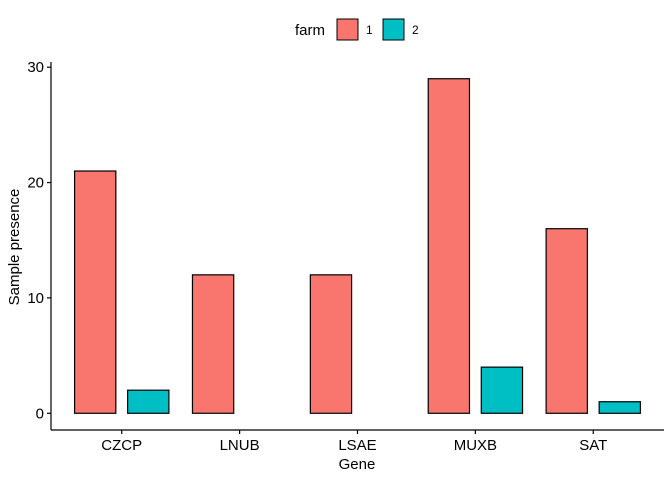 The image size is (672, 480). I want to click on x-tick-label-muxb: MUXB, so click(475, 445).